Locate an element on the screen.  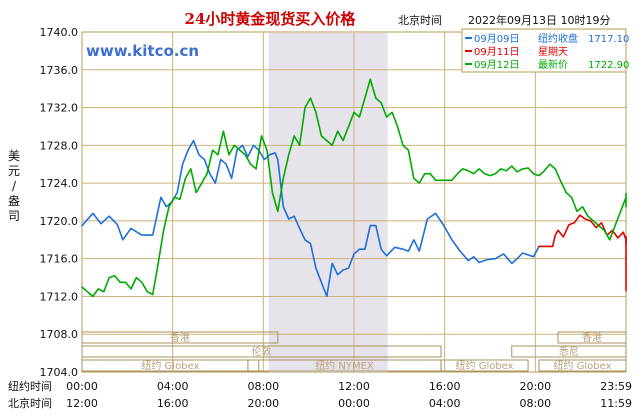
market-label: 悉尼 is located at coordinates (569, 352).